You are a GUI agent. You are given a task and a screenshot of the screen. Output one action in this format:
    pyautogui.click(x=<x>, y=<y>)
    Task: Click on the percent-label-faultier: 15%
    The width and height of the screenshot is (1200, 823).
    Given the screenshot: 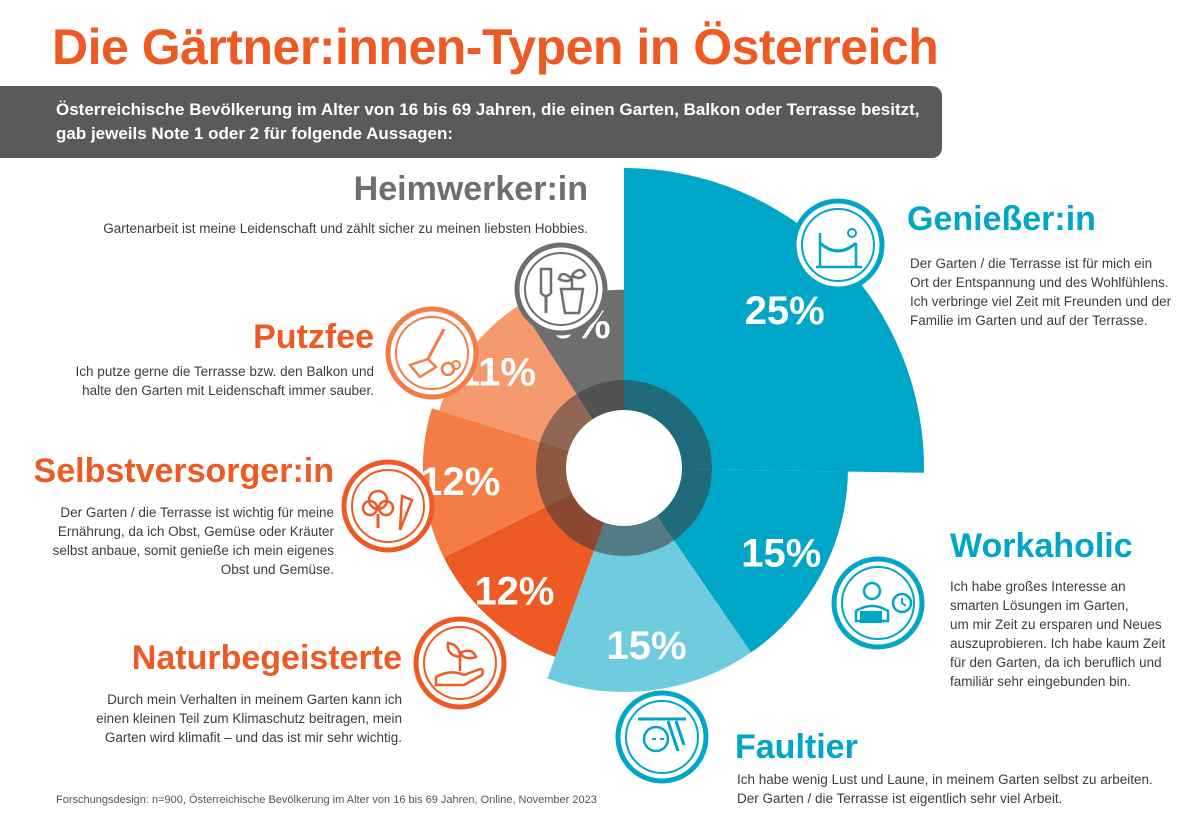 What is the action you would take?
    pyautogui.click(x=647, y=646)
    